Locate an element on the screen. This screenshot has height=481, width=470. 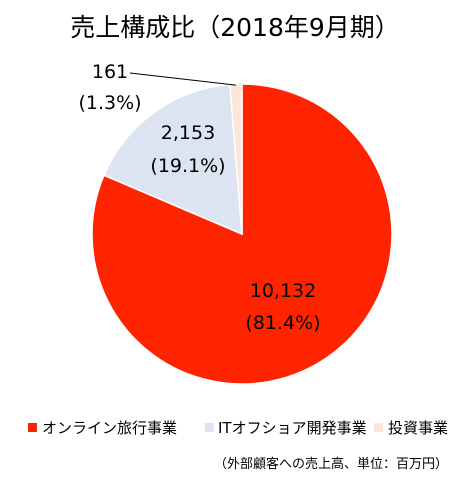
legend-label-it-offshore: ITオフショア開発事業 is located at coordinates (292, 428).